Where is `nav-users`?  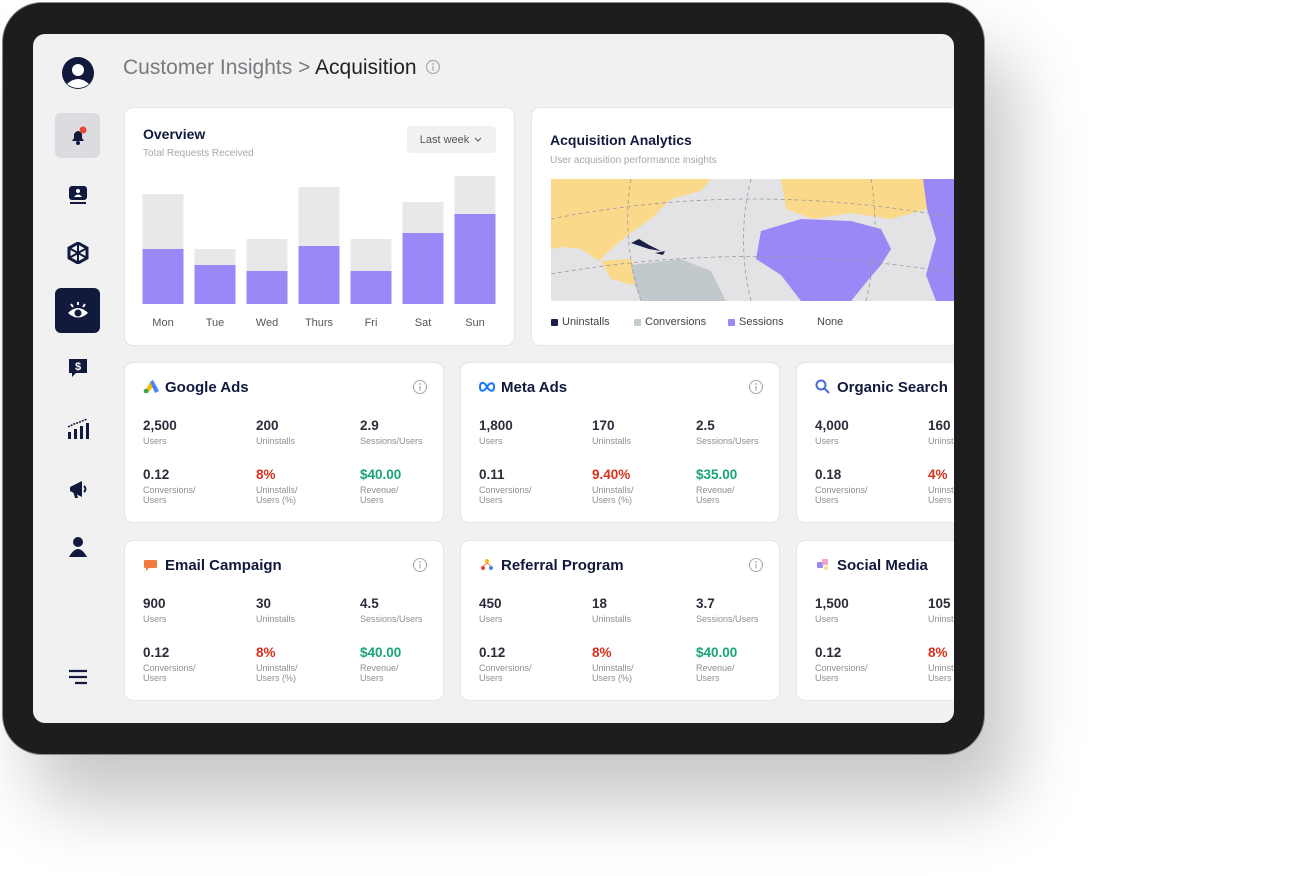 nav-users is located at coordinates (77, 193).